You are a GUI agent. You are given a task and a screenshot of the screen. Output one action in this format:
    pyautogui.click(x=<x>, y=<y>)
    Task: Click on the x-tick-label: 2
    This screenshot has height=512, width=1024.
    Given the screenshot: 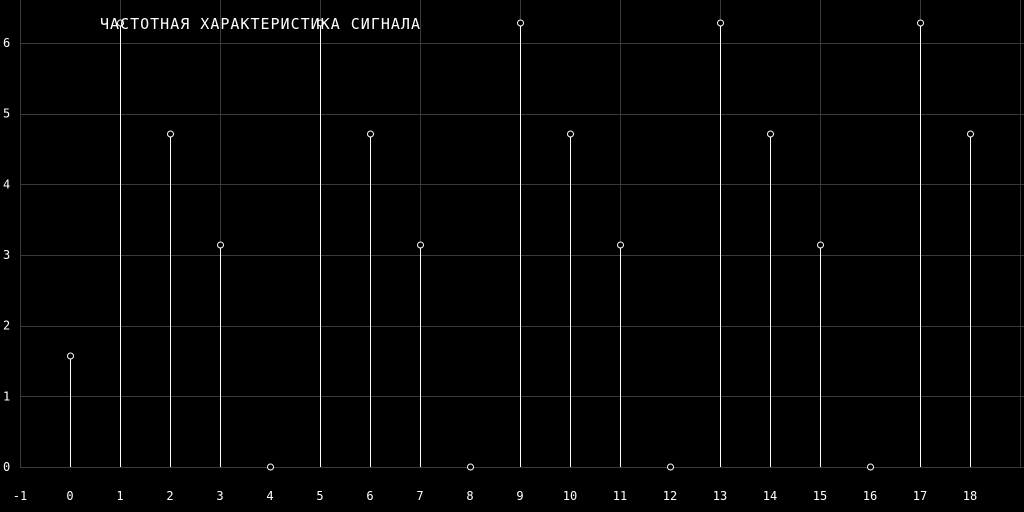 What is the action you would take?
    pyautogui.click(x=169, y=496)
    